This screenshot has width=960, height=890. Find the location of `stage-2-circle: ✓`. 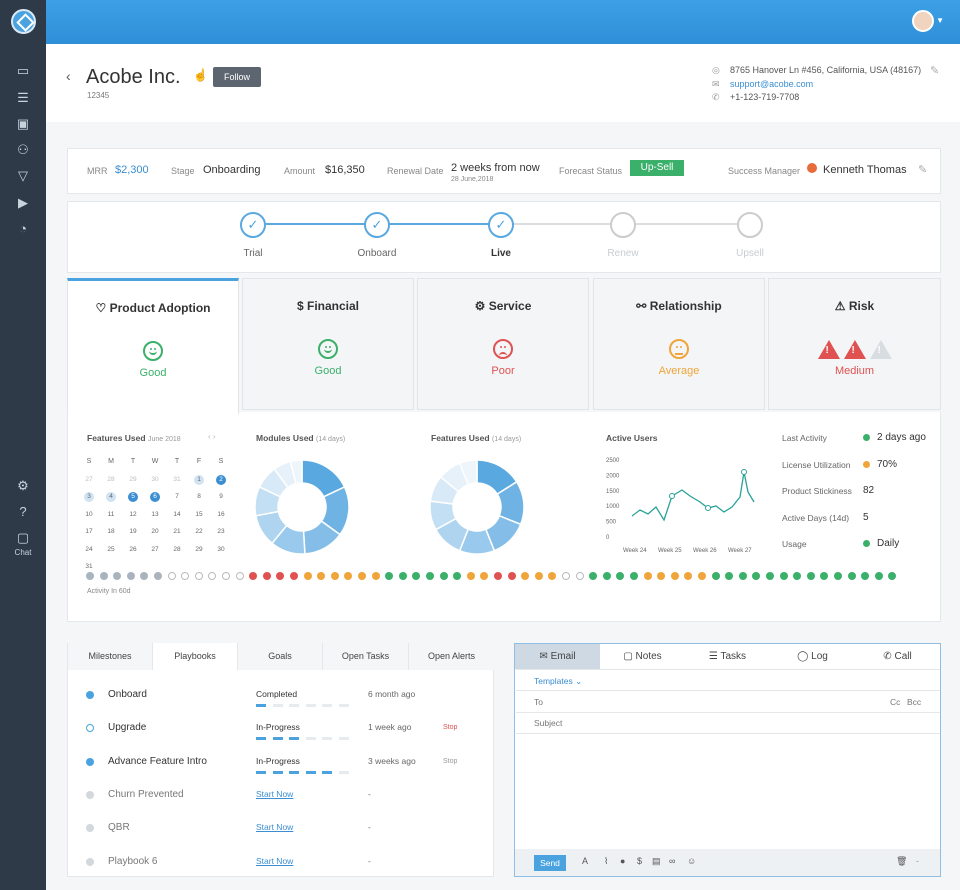

stage-2-circle: ✓ is located at coordinates (501, 225).